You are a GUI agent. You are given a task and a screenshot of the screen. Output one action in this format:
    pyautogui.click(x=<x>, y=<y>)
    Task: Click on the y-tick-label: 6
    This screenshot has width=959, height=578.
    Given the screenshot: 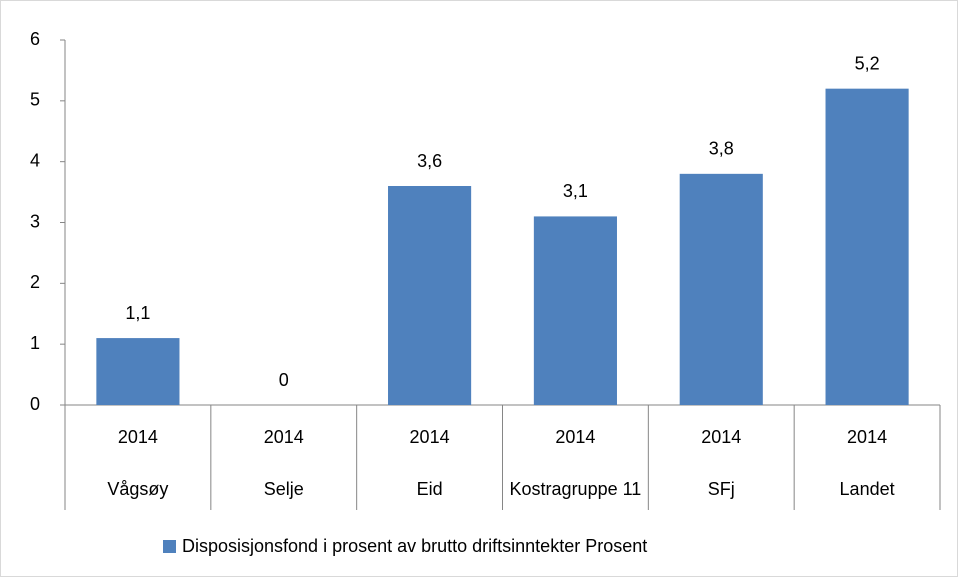 What is the action you would take?
    pyautogui.click(x=35, y=39)
    